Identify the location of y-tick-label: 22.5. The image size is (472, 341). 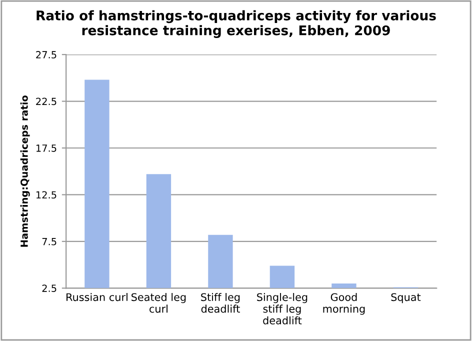
(46, 102).